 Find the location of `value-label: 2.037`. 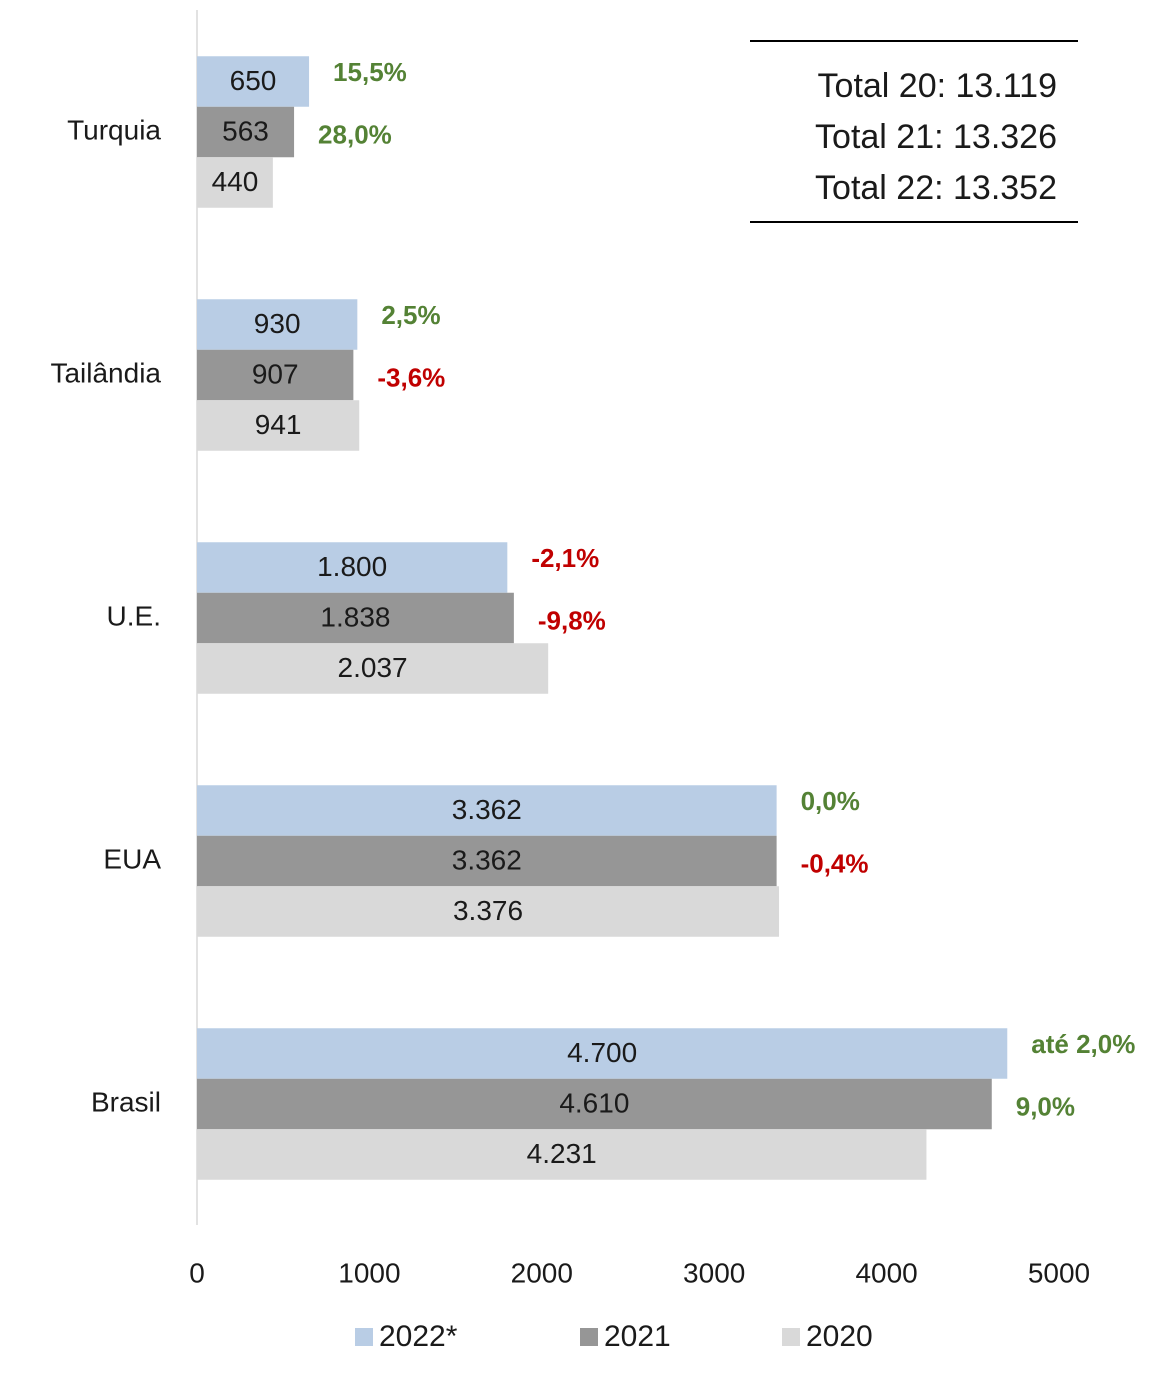

value-label: 2.037 is located at coordinates (373, 667).